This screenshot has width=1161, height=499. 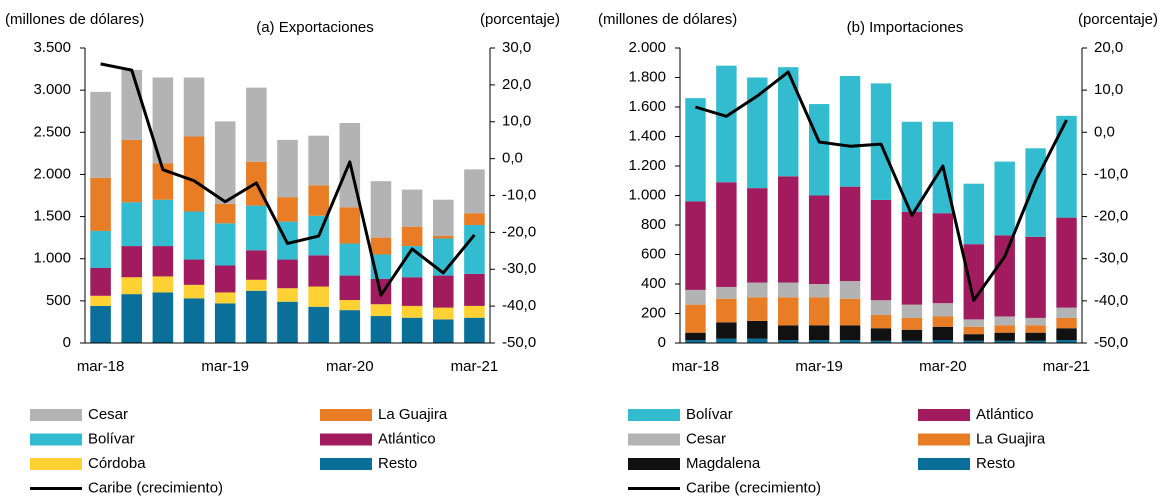 I want to click on chart-title: (b) Importaciones, so click(x=905, y=27).